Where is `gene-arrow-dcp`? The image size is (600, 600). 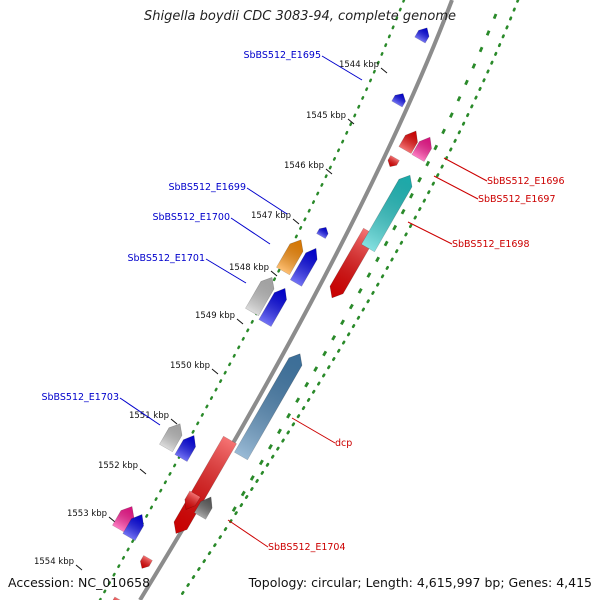
gene-arrow-dcp is located at coordinates (203, 486).